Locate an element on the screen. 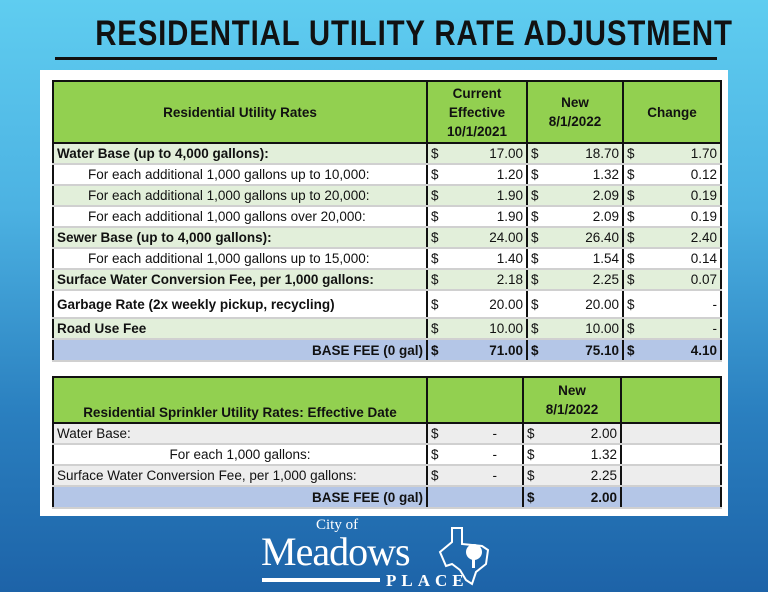  value: 0.14 is located at coordinates (703, 258).